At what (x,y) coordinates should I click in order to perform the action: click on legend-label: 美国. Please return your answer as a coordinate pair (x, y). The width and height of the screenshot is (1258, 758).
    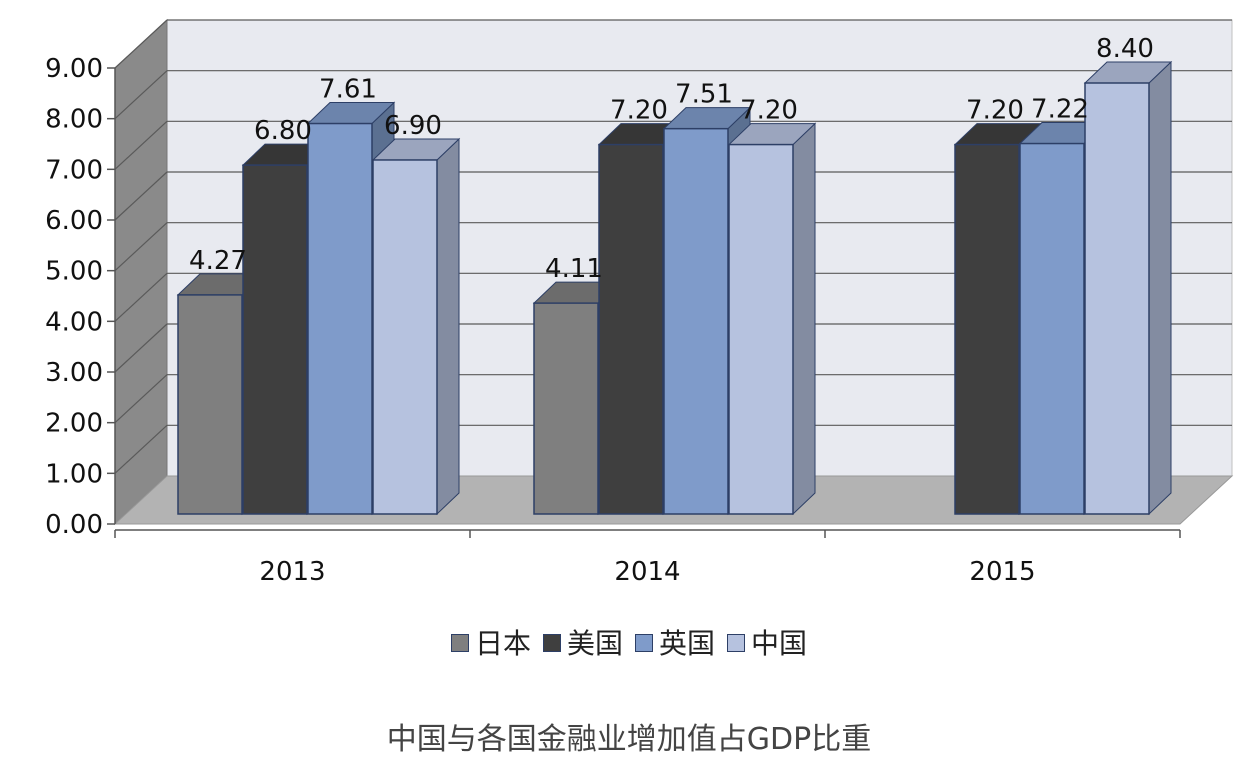
    Looking at the image, I should click on (594, 643).